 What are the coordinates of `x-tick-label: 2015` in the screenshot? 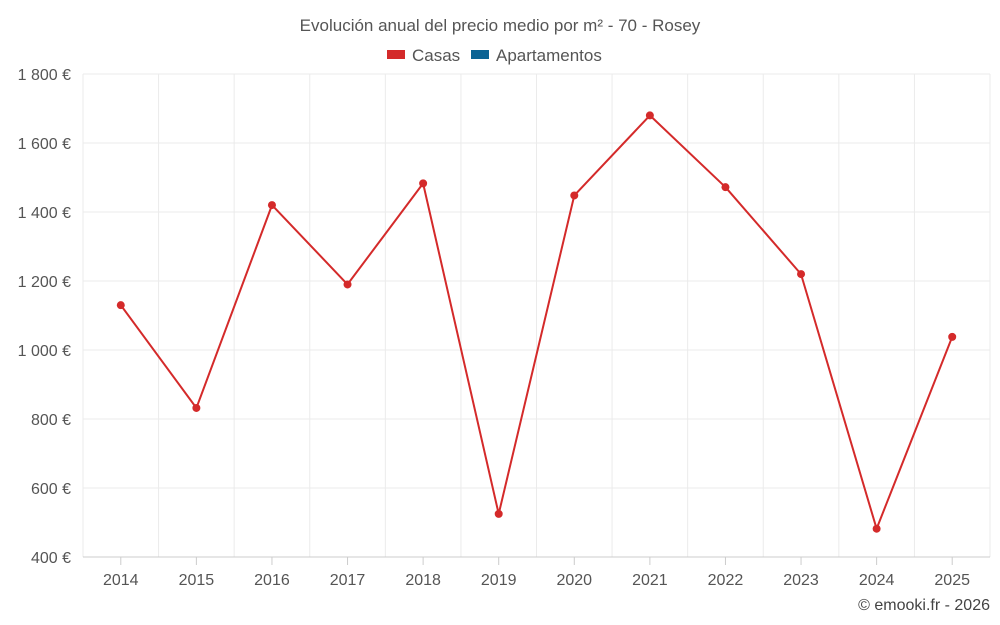 It's located at (197, 580).